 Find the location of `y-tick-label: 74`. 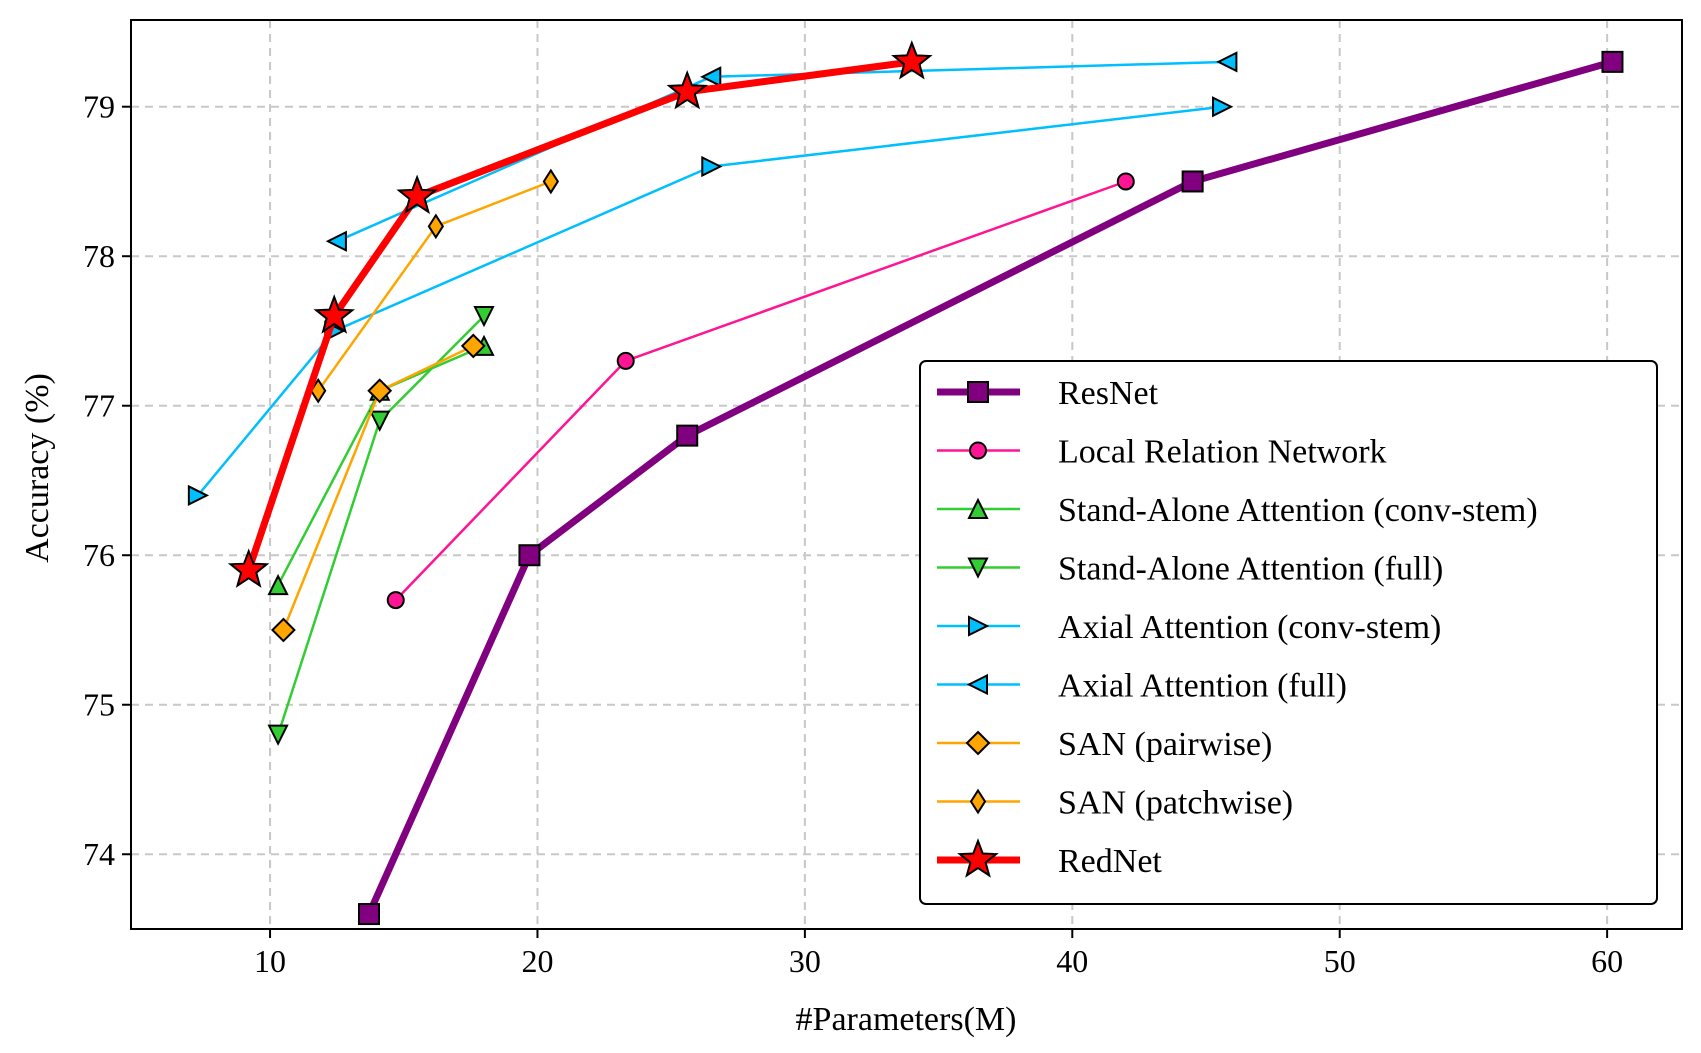

y-tick-label: 74 is located at coordinates (99, 854).